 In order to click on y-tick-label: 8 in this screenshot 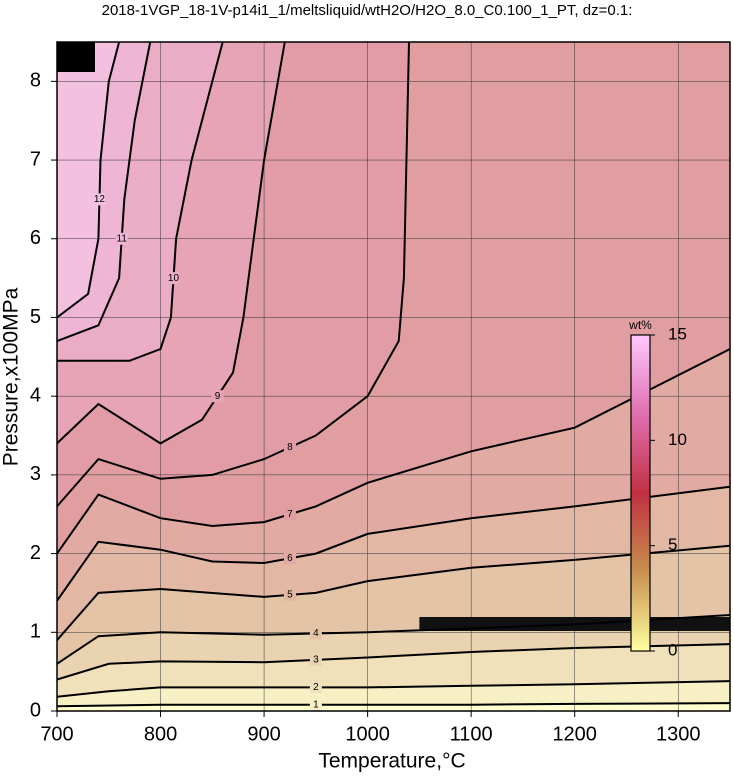, I will do `click(35, 81)`.